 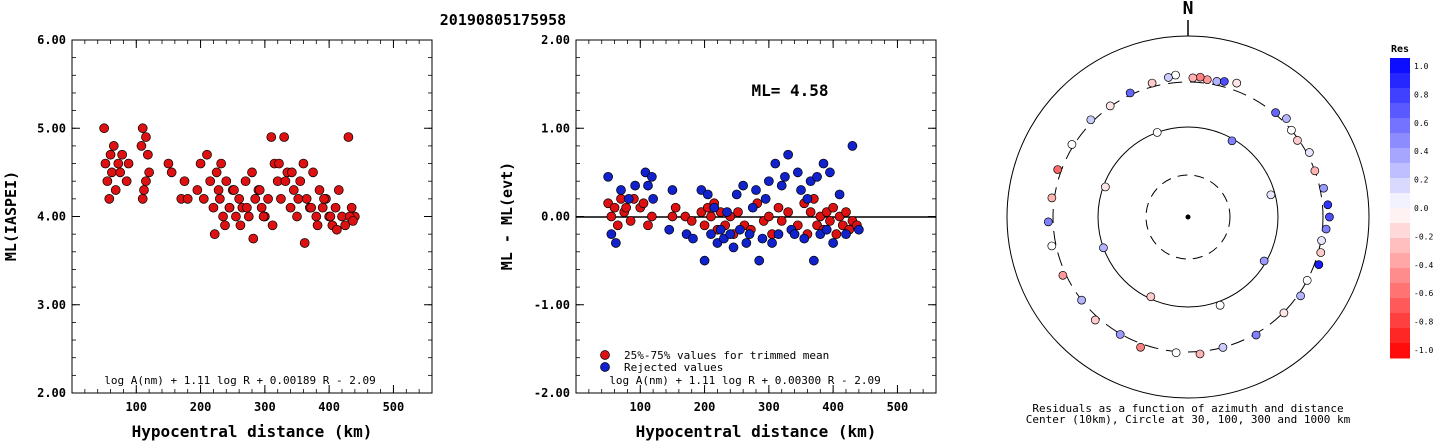 What do you see at coordinates (640, 407) in the screenshot?
I see `x-tick-label: 100` at bounding box center [640, 407].